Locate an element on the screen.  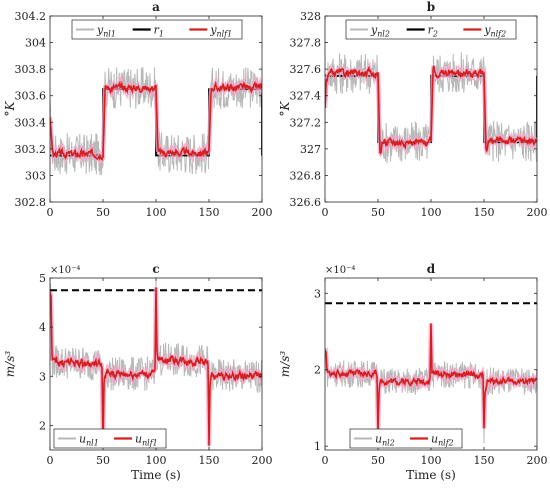
y-tick-label: 303.2 is located at coordinates (31, 149).